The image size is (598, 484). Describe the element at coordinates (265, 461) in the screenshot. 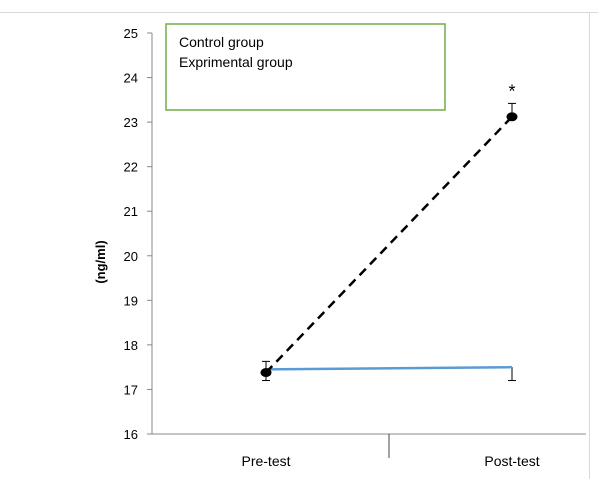

I see `x-tick-label: Pre-test` at that location.